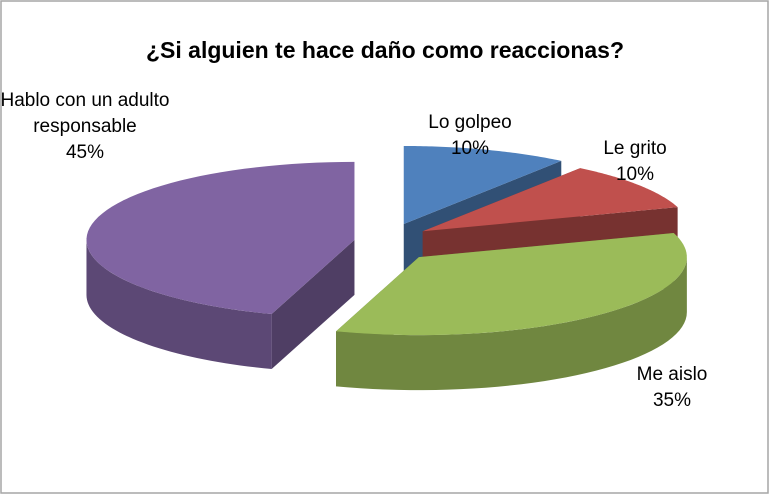 Image resolution: width=770 pixels, height=495 pixels. Describe the element at coordinates (470, 136) in the screenshot. I see `data-label: Lo golpeo 10%` at that location.